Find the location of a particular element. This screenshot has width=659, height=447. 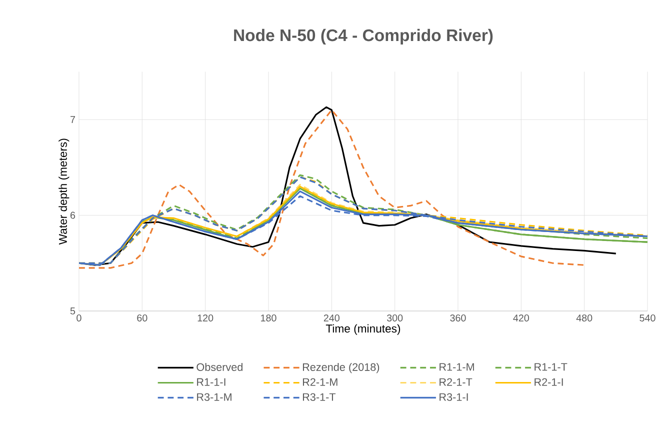

x-tick-label: 300 is located at coordinates (394, 318).